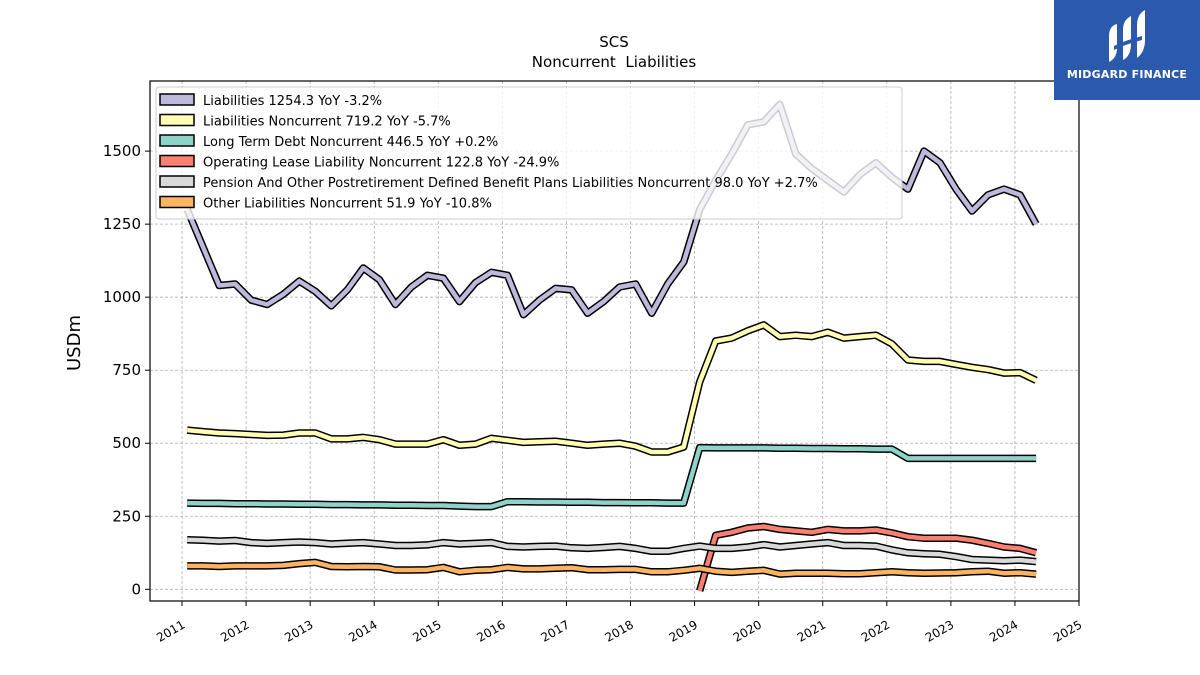 The image size is (1200, 675). Describe the element at coordinates (490, 630) in the screenshot. I see `x-tick-label: 2016` at that location.